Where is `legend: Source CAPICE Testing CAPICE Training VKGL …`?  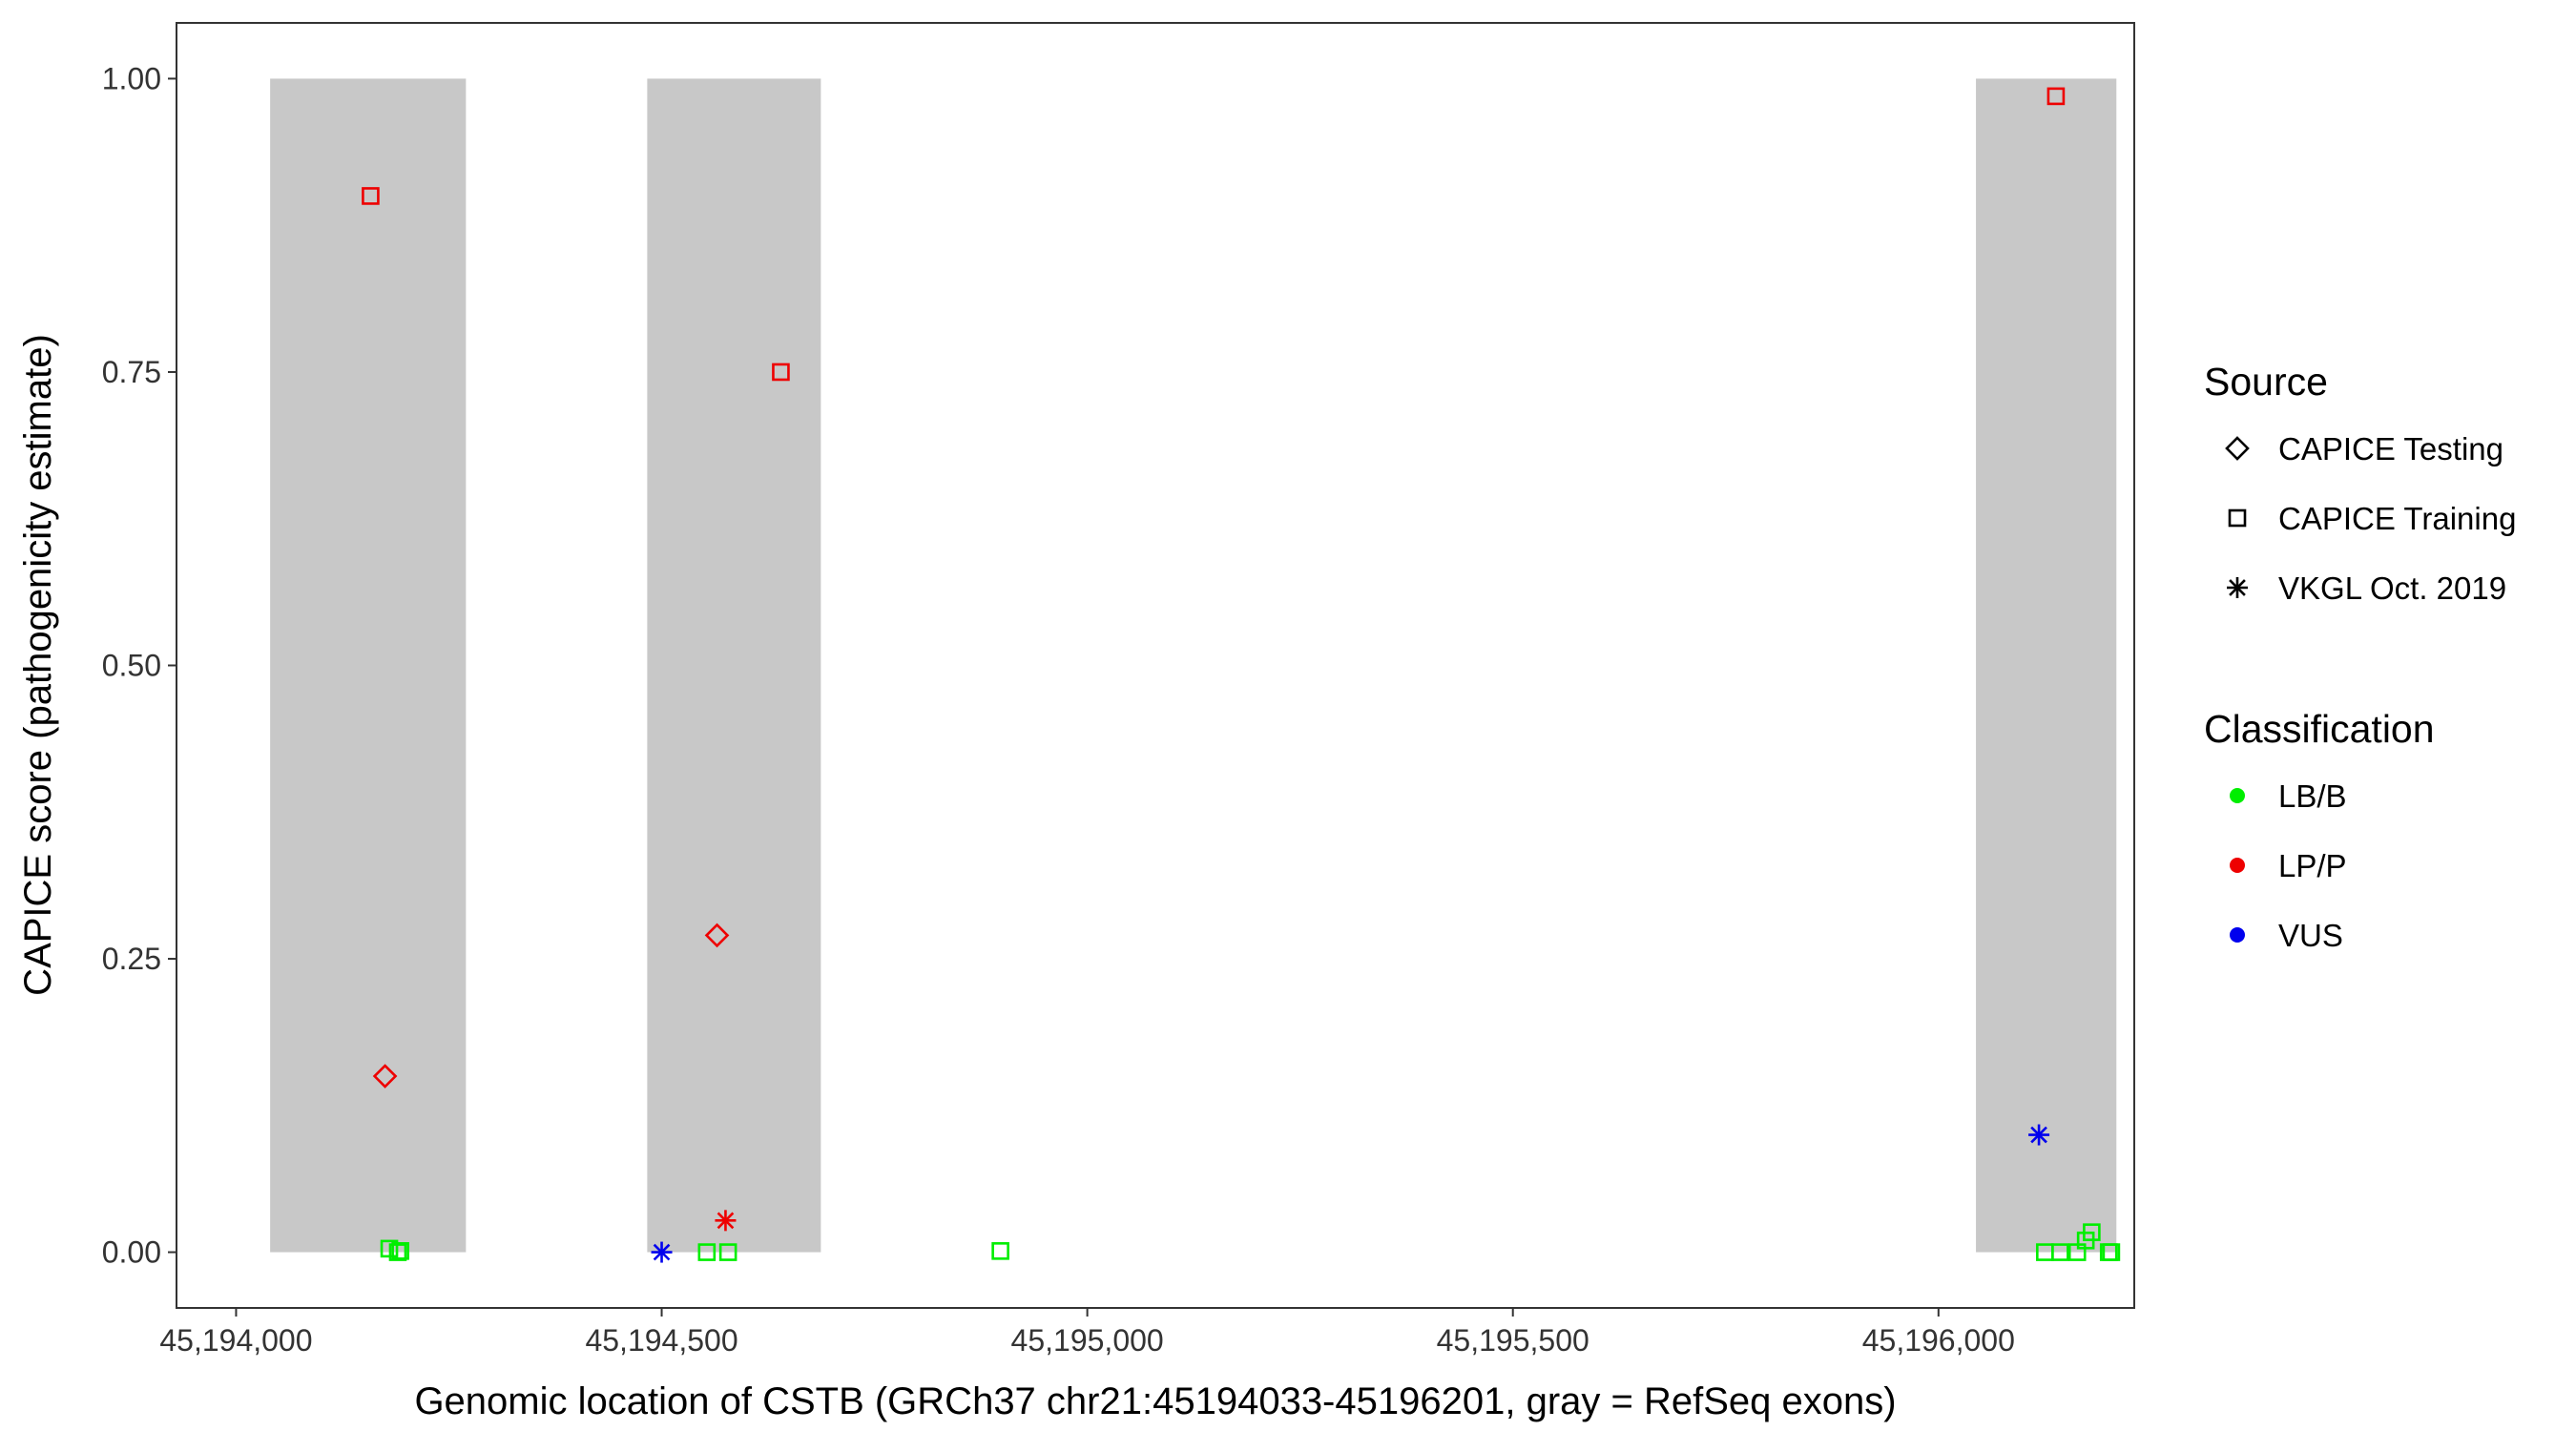 legend: Source CAPICE Testing CAPICE Training VKGL … is located at coordinates (2360, 656).